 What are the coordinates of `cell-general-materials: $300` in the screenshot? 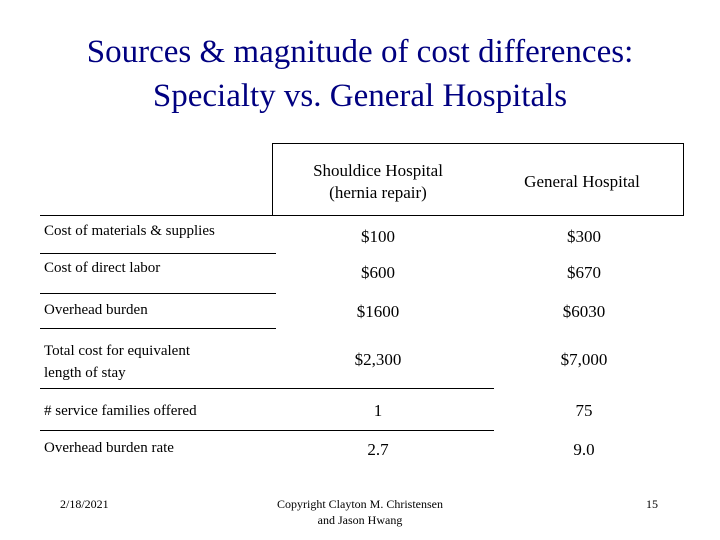 It's located at (584, 236).